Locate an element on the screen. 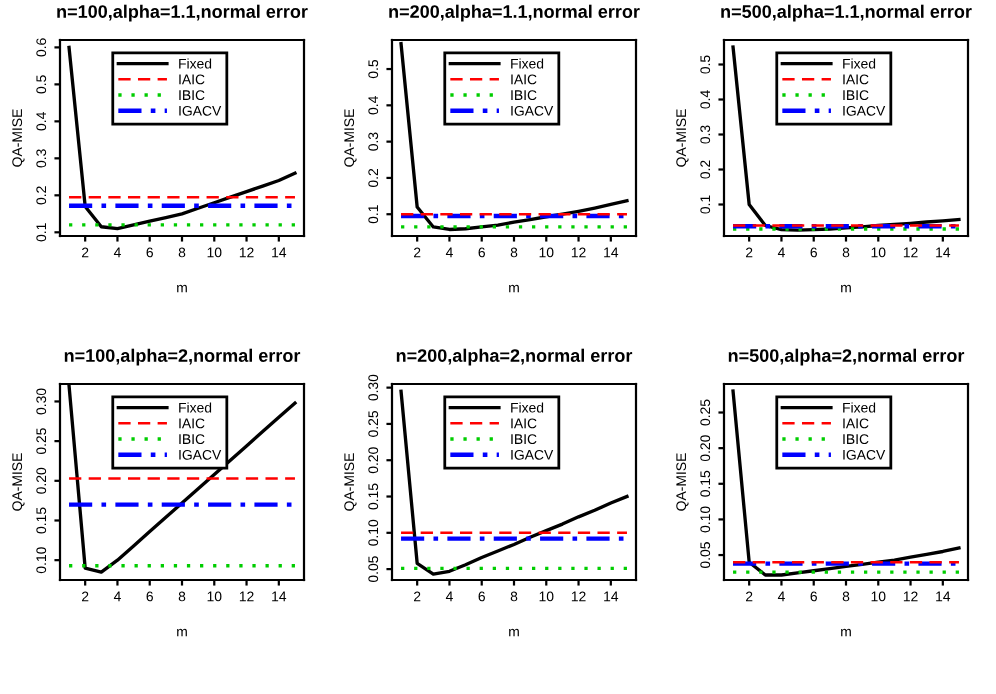 The image size is (996, 694). chart-title: n=500,alpha=1.1,normal error is located at coordinates (846, 13).